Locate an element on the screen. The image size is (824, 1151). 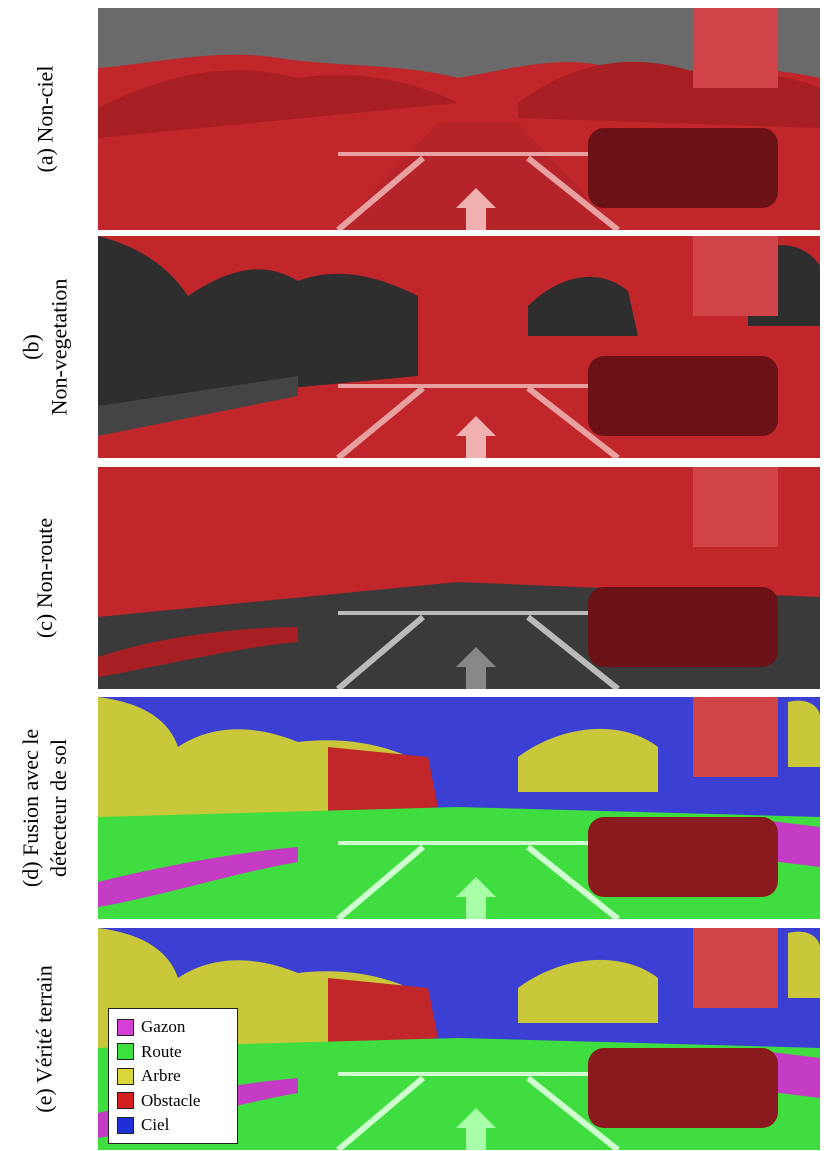
label-line: (c) Non-route is located at coordinates (44, 578).